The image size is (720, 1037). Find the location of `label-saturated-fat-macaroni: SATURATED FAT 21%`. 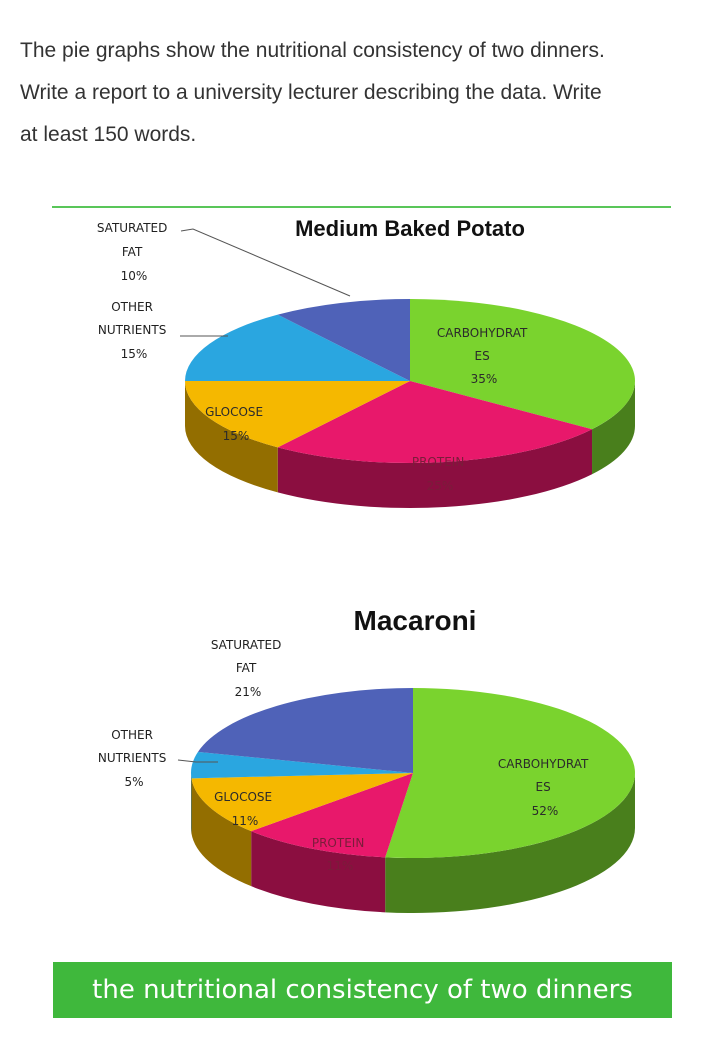

label-saturated-fat-macaroni: SATURATED FAT 21% is located at coordinates (248, 668).